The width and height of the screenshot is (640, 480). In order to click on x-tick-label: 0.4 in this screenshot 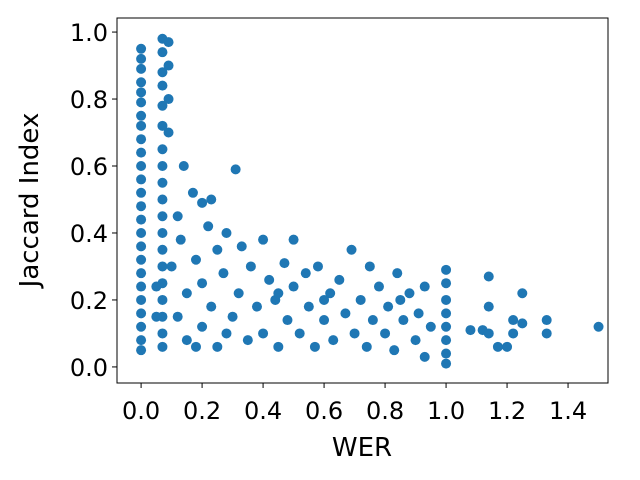, I will do `click(263, 411)`.